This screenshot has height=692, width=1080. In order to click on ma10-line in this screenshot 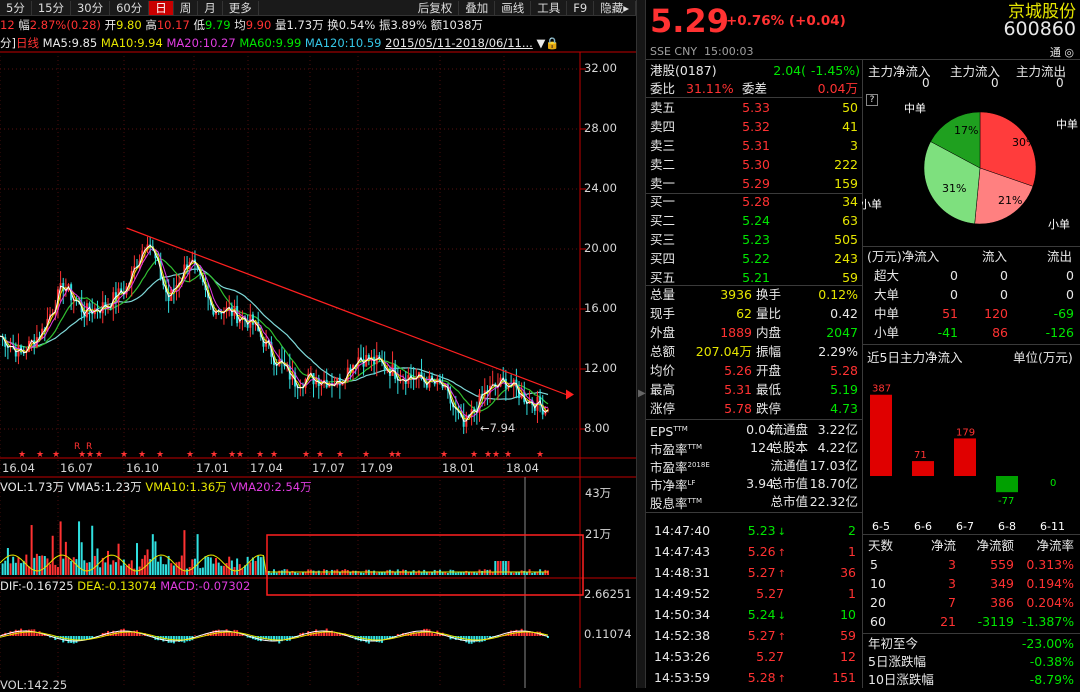, I will do `click(274, 333)`.